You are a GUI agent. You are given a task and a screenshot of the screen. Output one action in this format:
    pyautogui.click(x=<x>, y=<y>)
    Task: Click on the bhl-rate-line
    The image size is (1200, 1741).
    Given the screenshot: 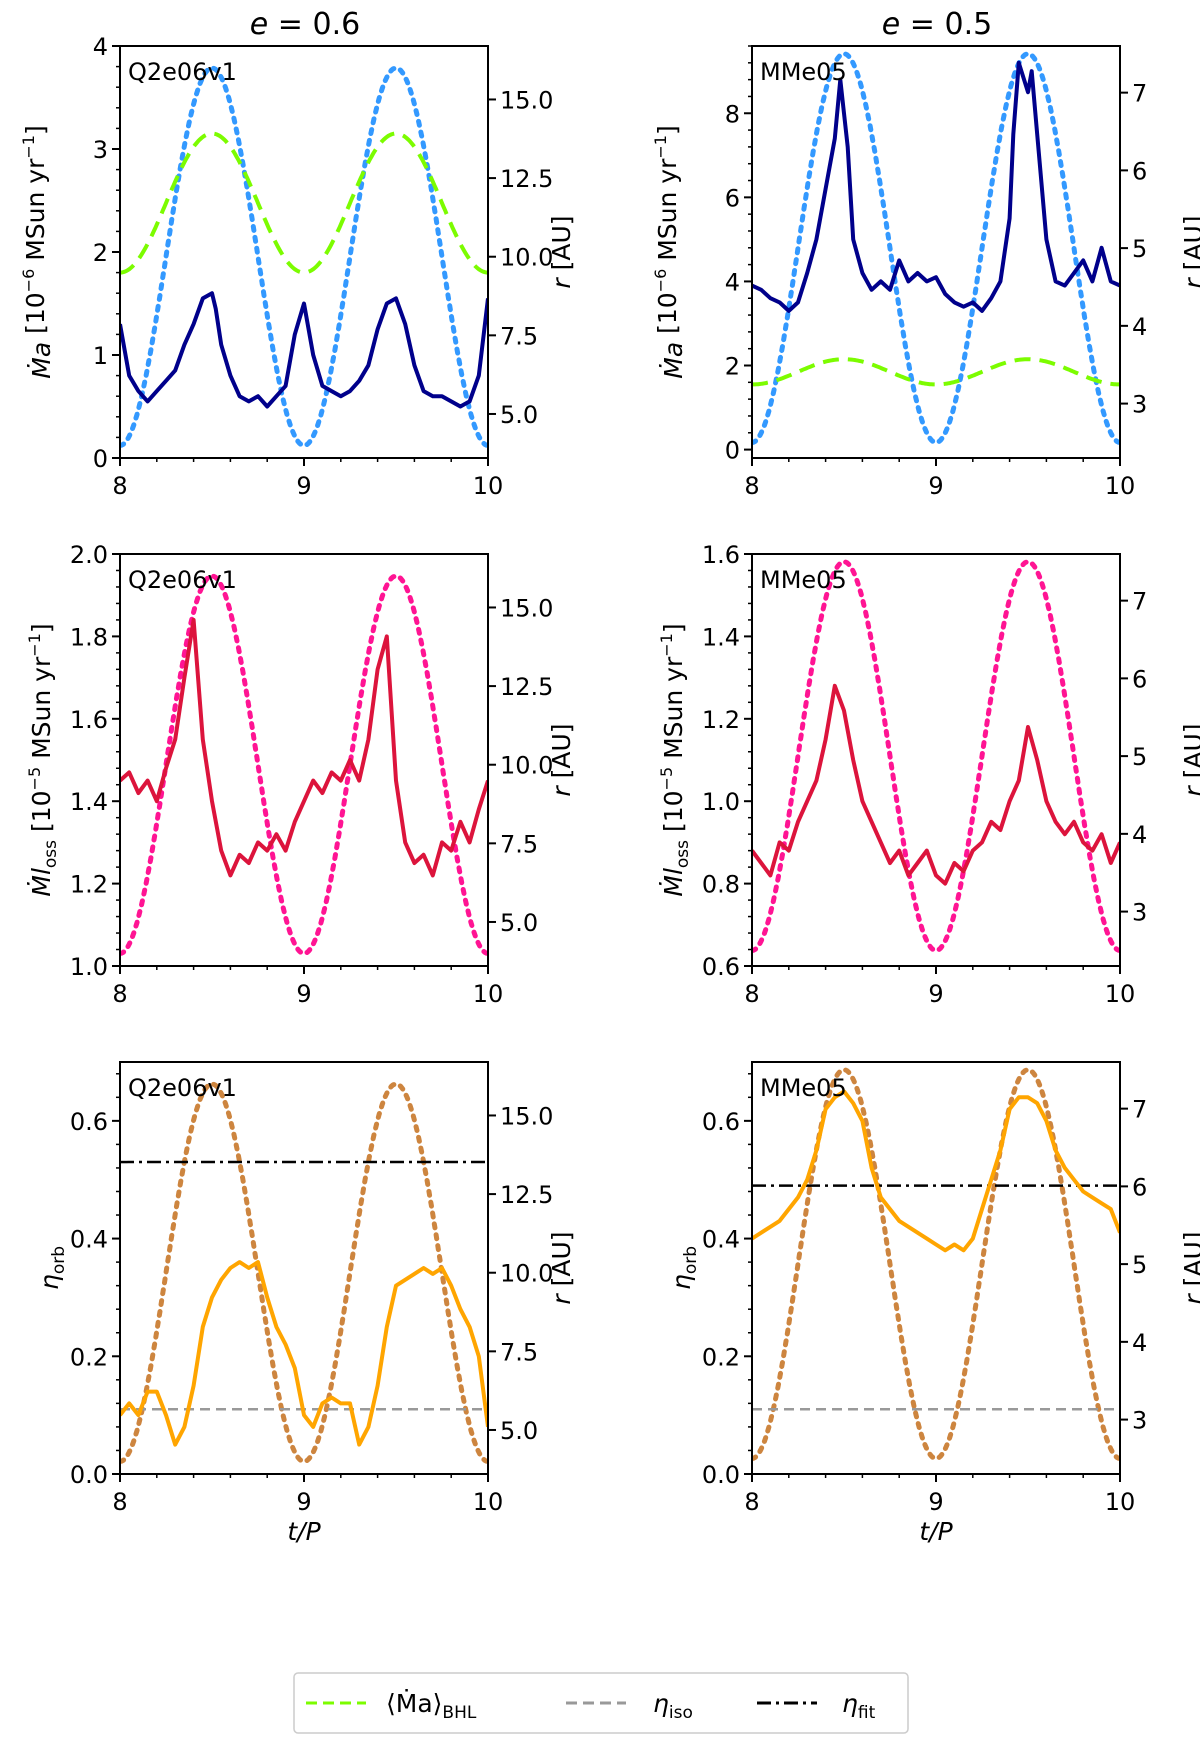 What is the action you would take?
    pyautogui.click(x=936, y=372)
    